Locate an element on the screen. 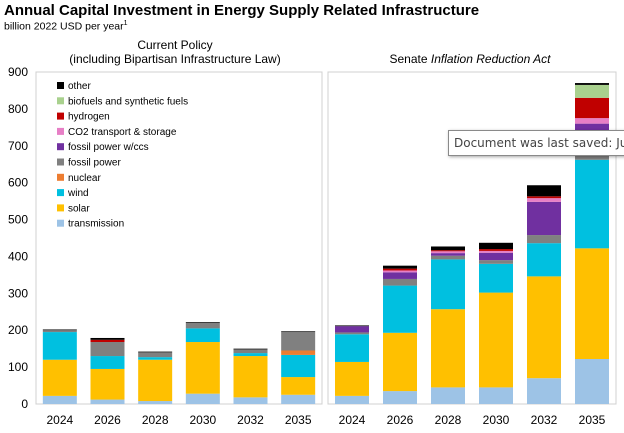 This screenshot has height=433, width=624. panel-1-title-line-1: Current Policy is located at coordinates (174, 45).